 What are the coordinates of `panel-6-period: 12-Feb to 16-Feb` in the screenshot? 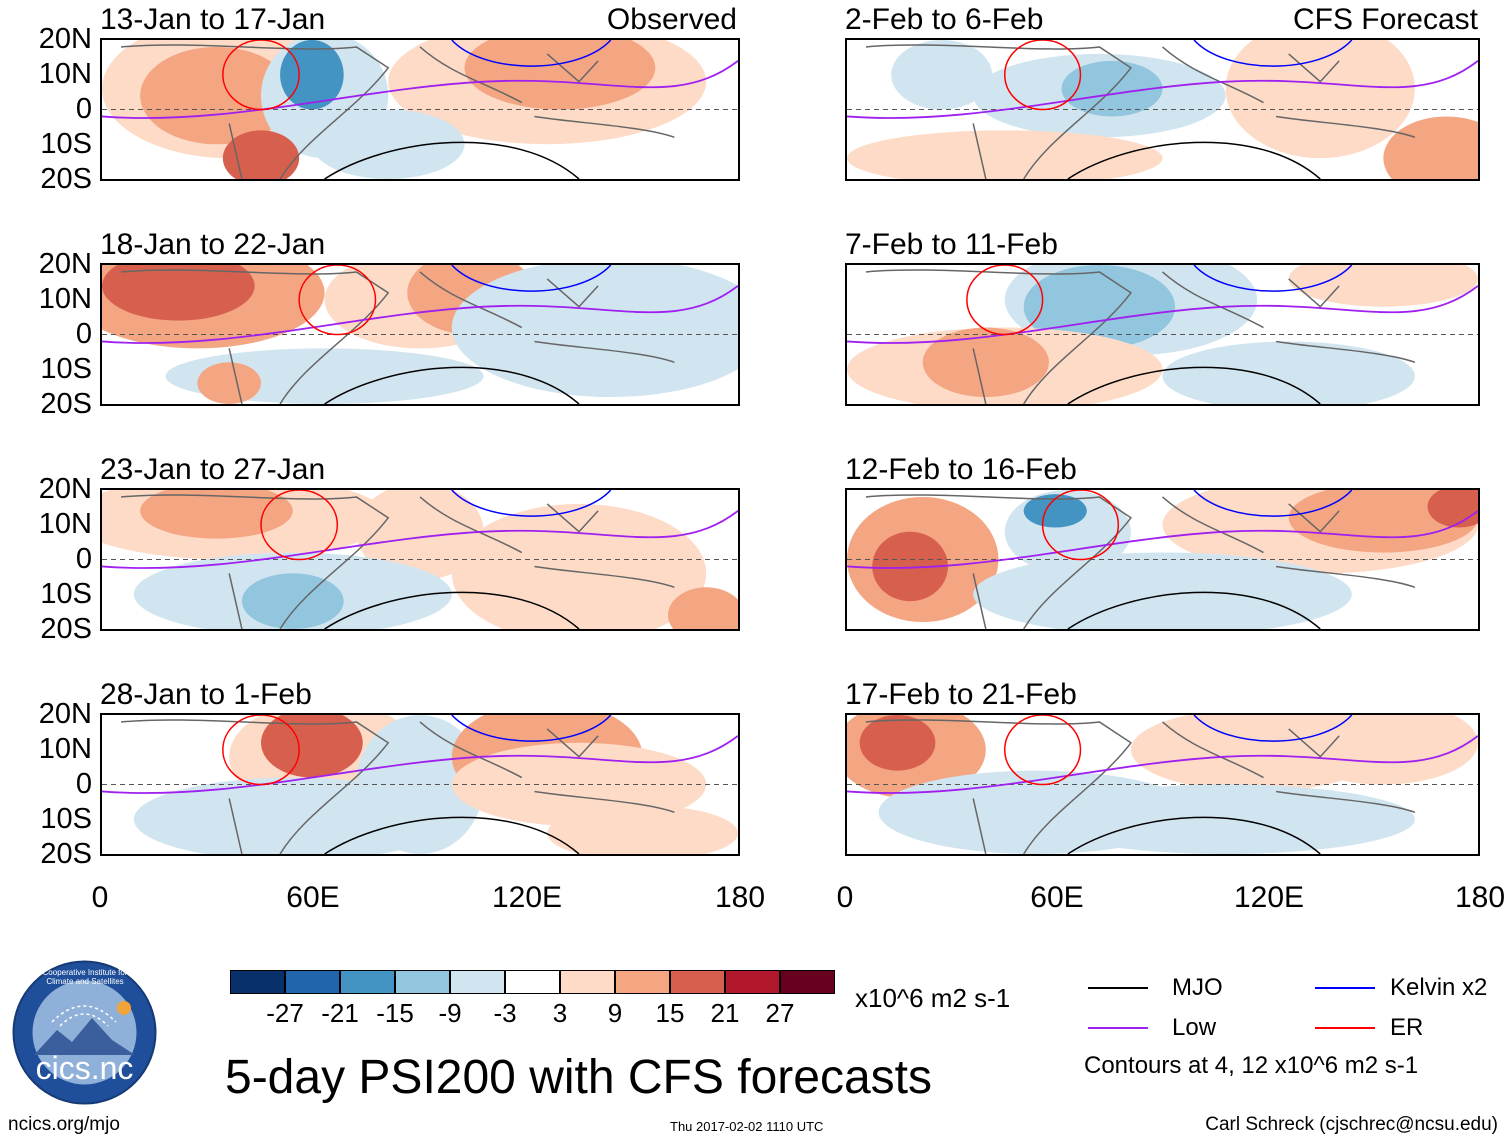 It's located at (961, 469).